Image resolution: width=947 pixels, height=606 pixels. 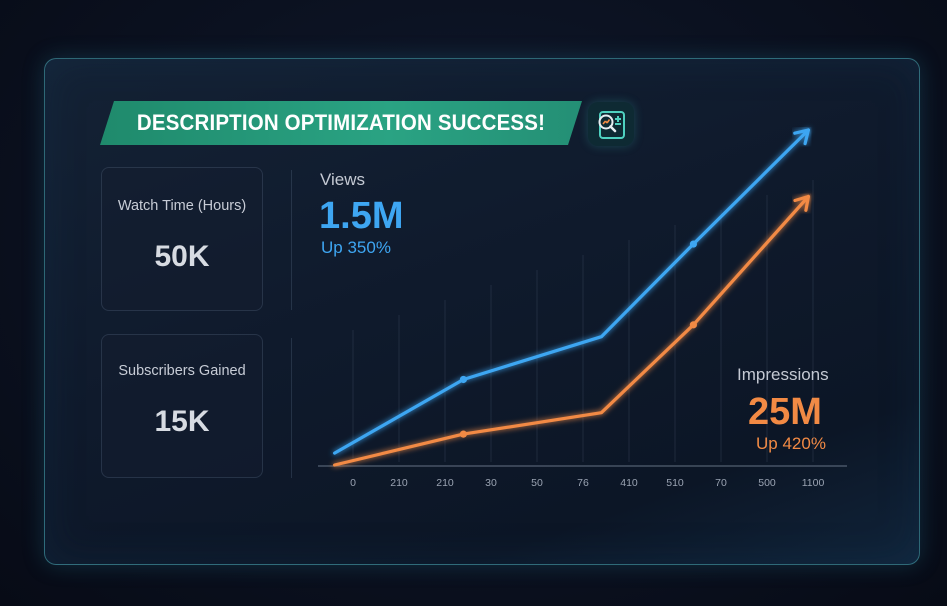 What do you see at coordinates (353, 483) in the screenshot?
I see `x-tick-label: 0` at bounding box center [353, 483].